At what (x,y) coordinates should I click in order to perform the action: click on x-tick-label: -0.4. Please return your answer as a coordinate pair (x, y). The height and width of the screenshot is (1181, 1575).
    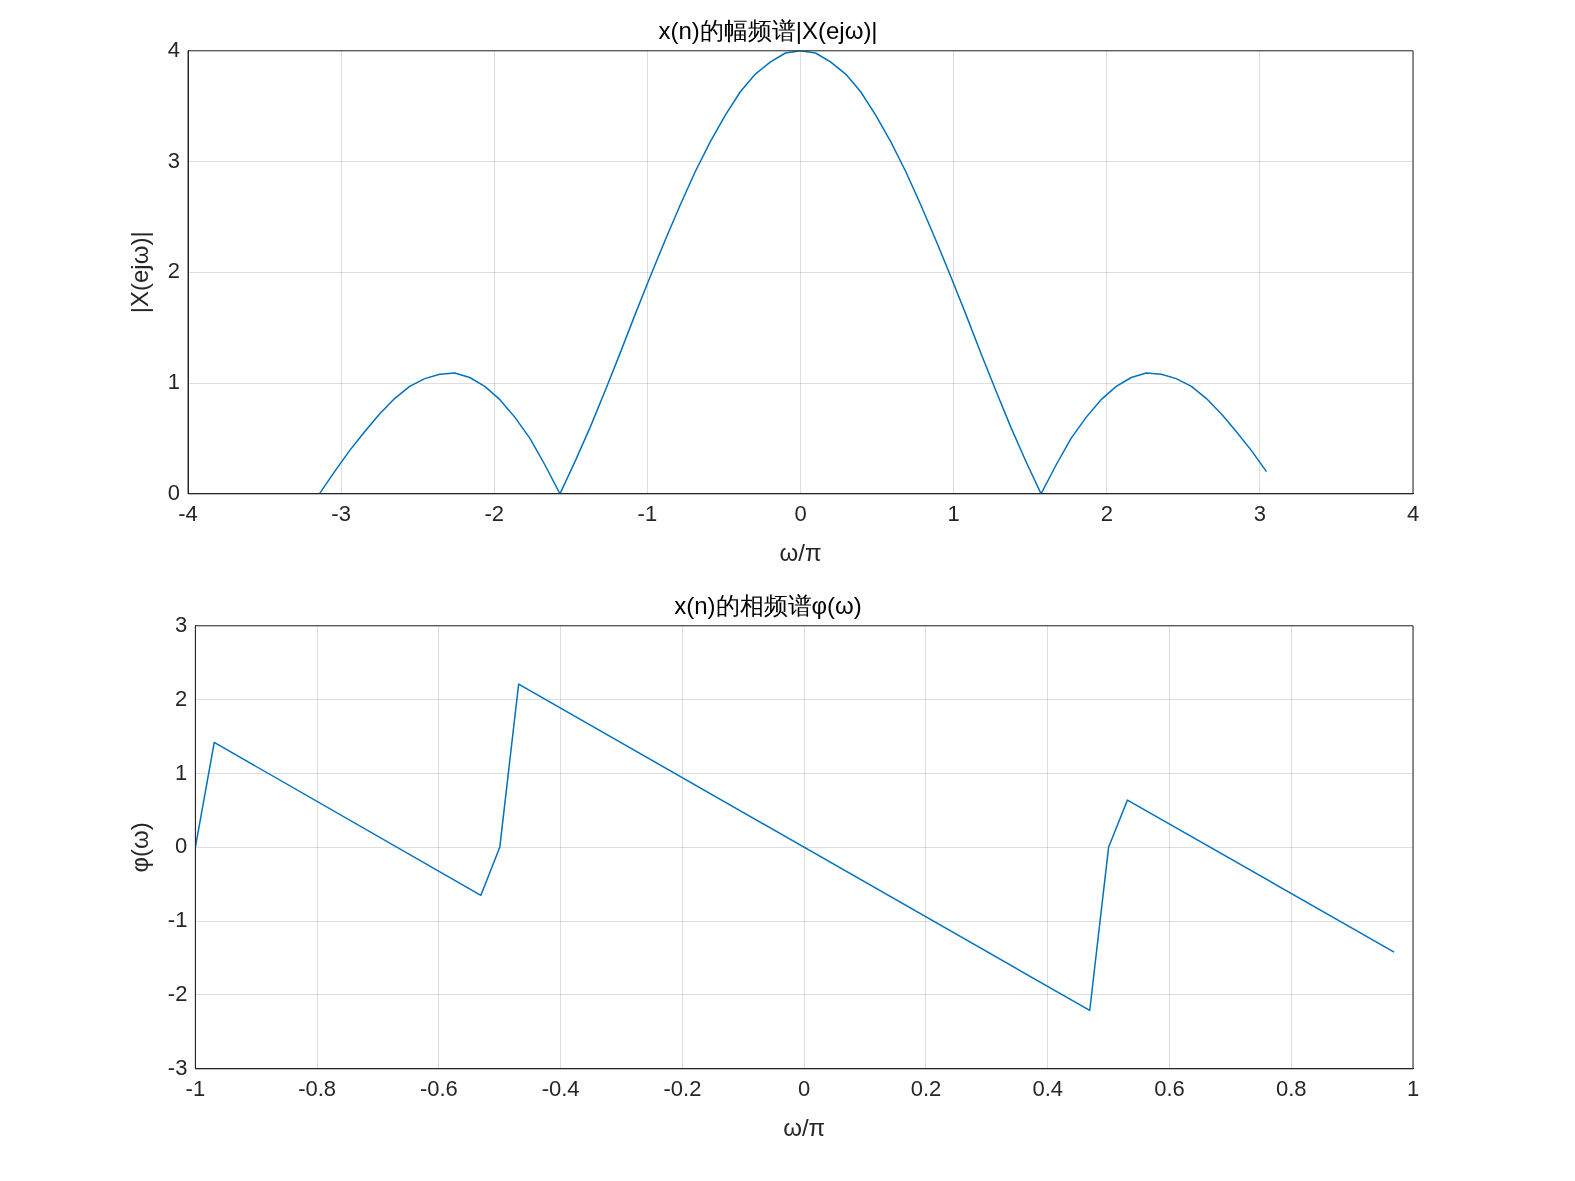
    Looking at the image, I should click on (560, 1089).